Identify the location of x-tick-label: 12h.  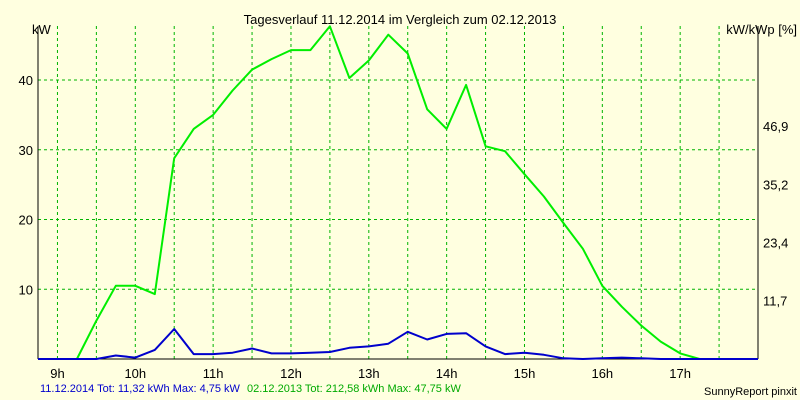
(291, 373).